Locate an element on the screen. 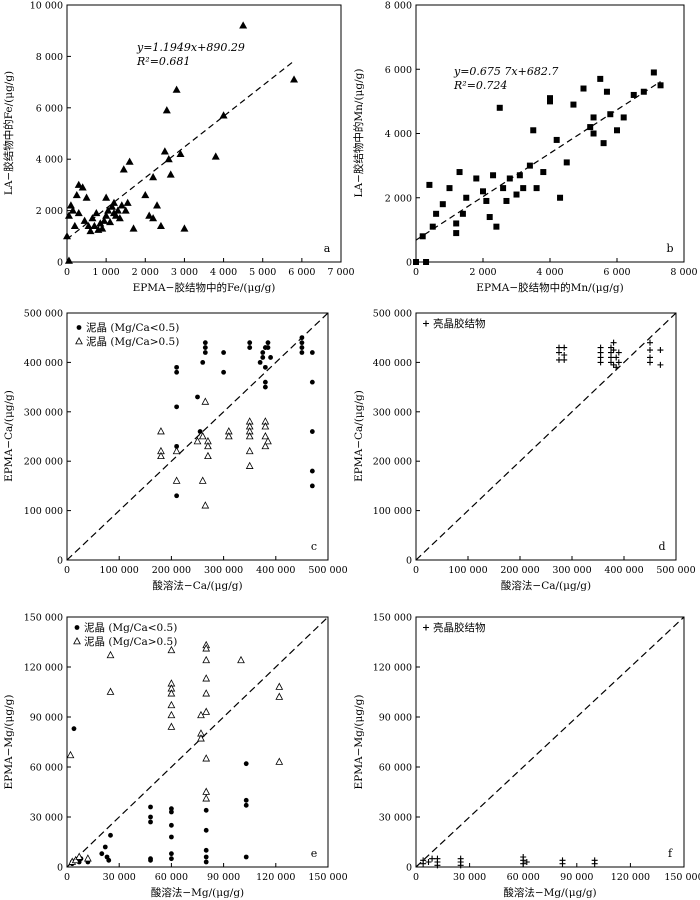  y-tick-label: 200 000 is located at coordinates (43, 462).